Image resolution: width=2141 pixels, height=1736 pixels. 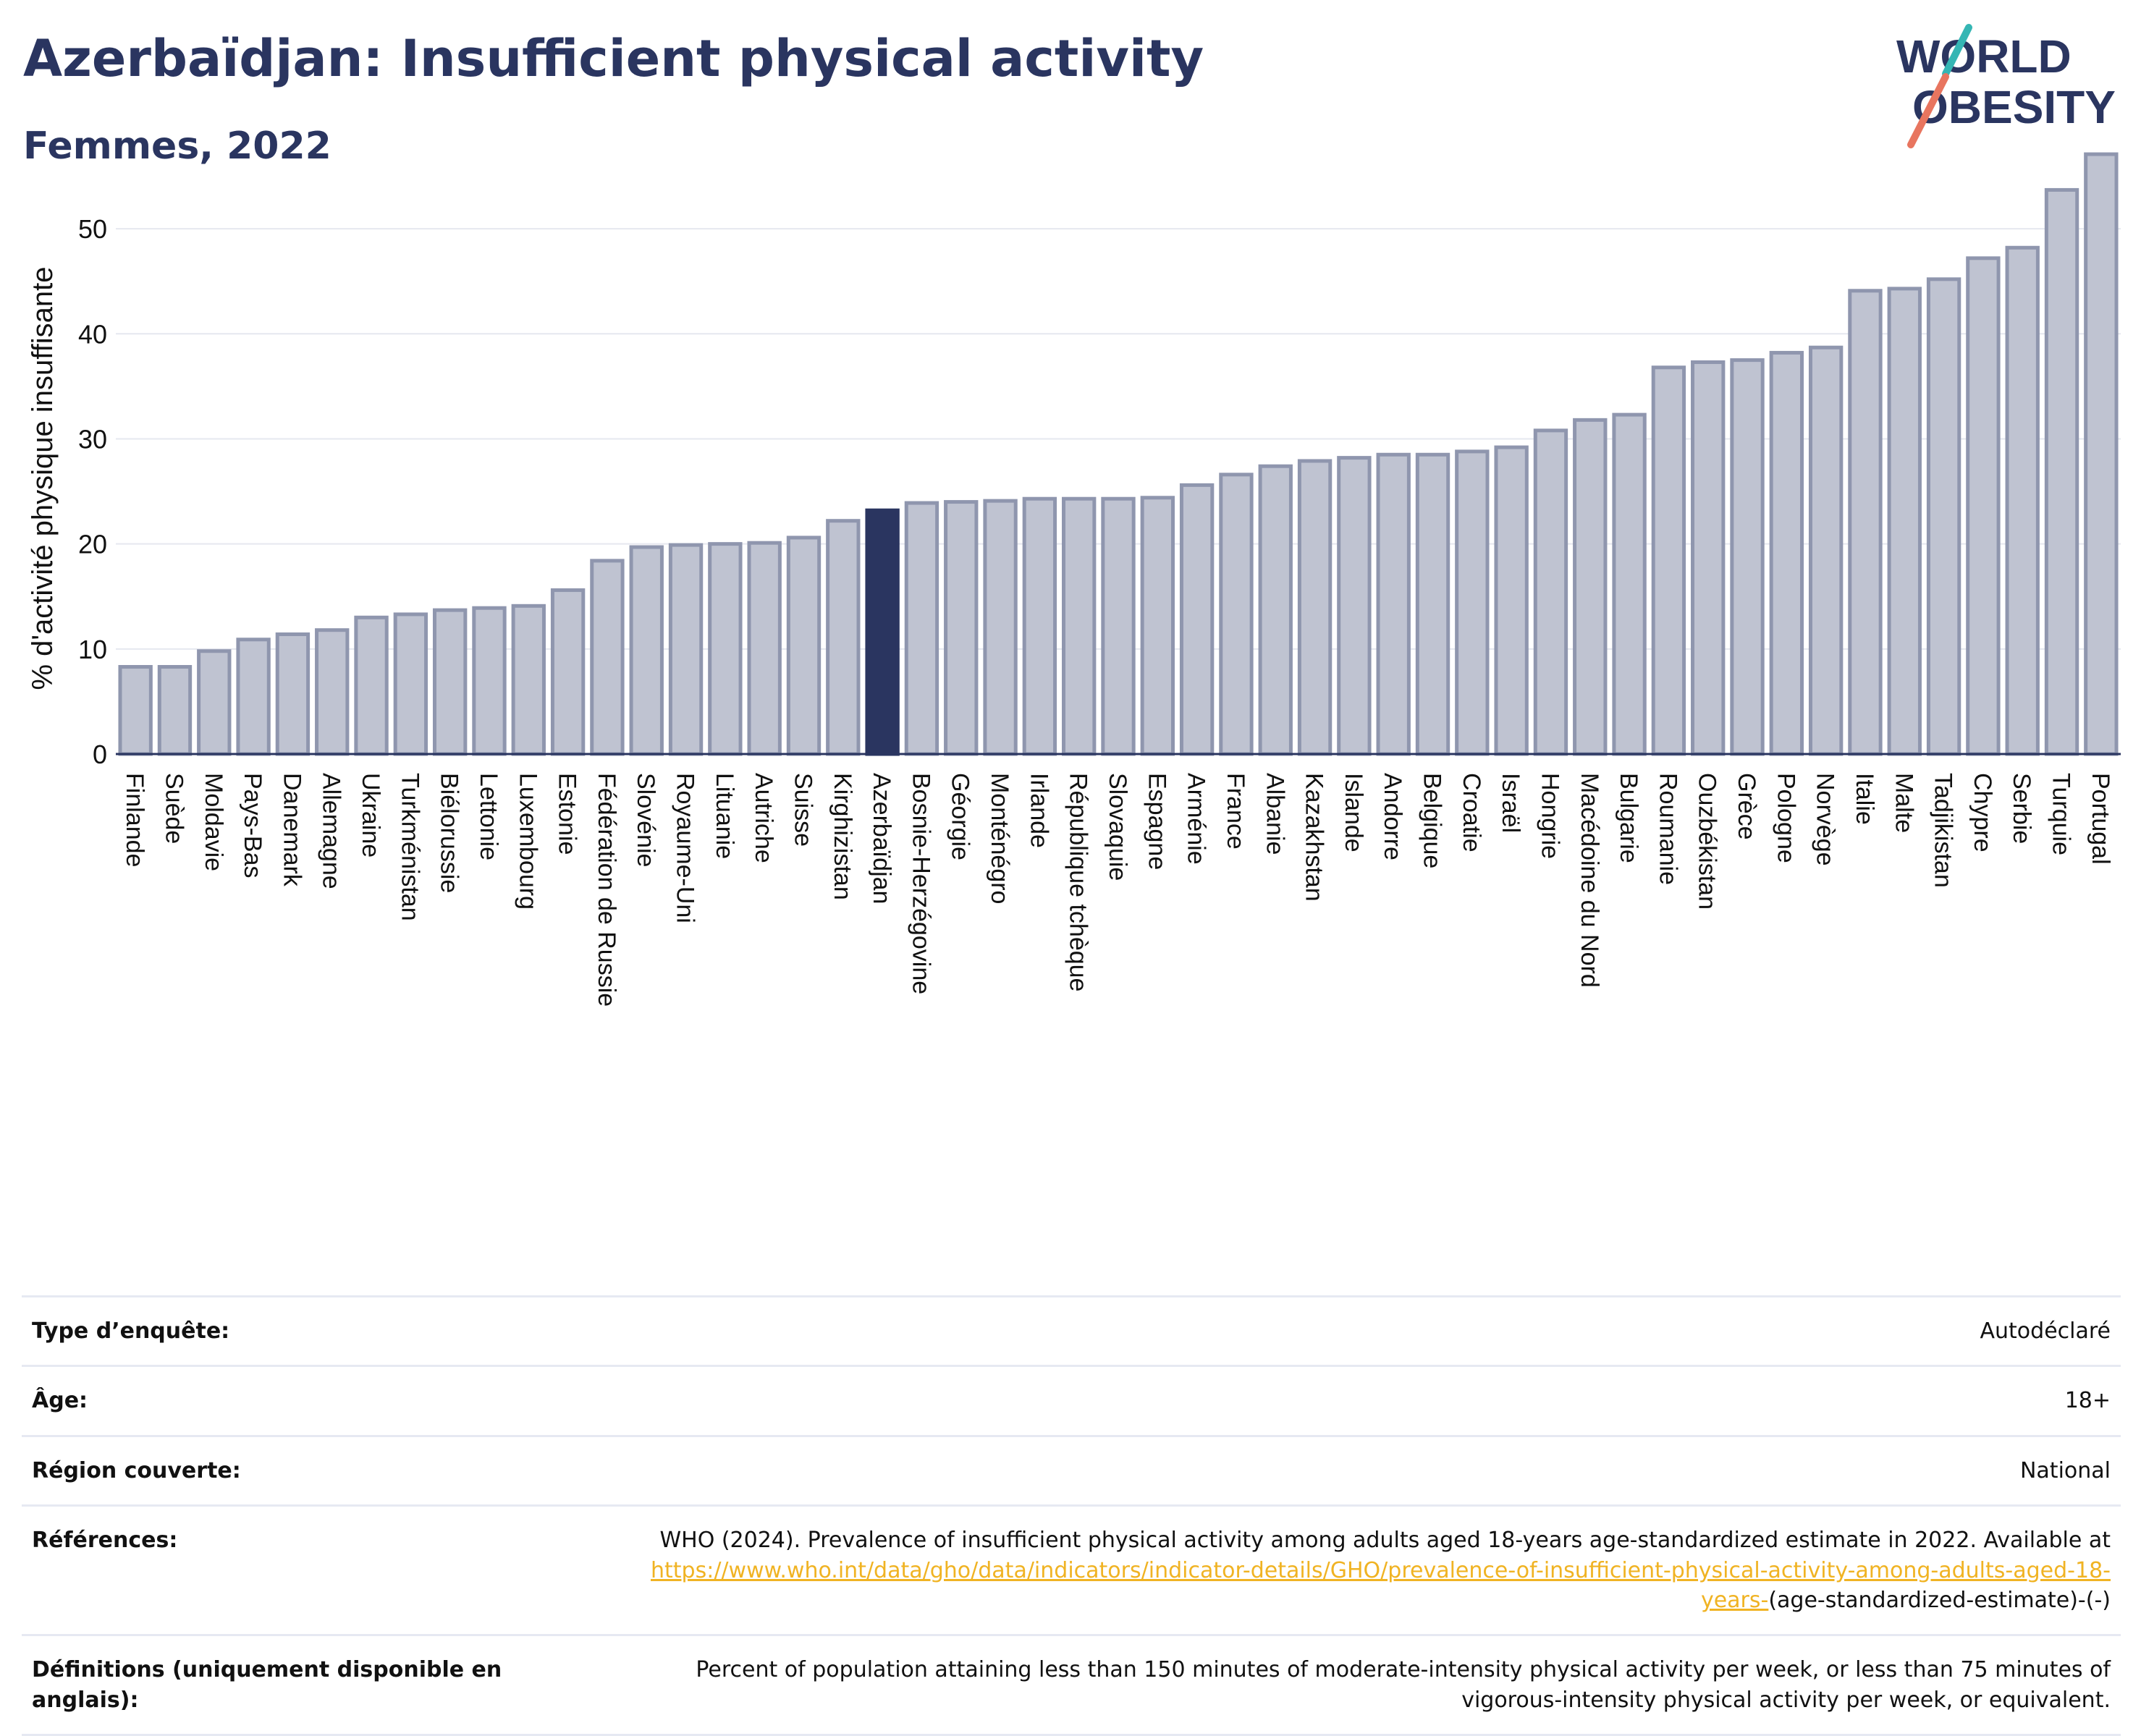 What do you see at coordinates (606, 890) in the screenshot?
I see `x-tick-label: Fédération de Russie` at bounding box center [606, 890].